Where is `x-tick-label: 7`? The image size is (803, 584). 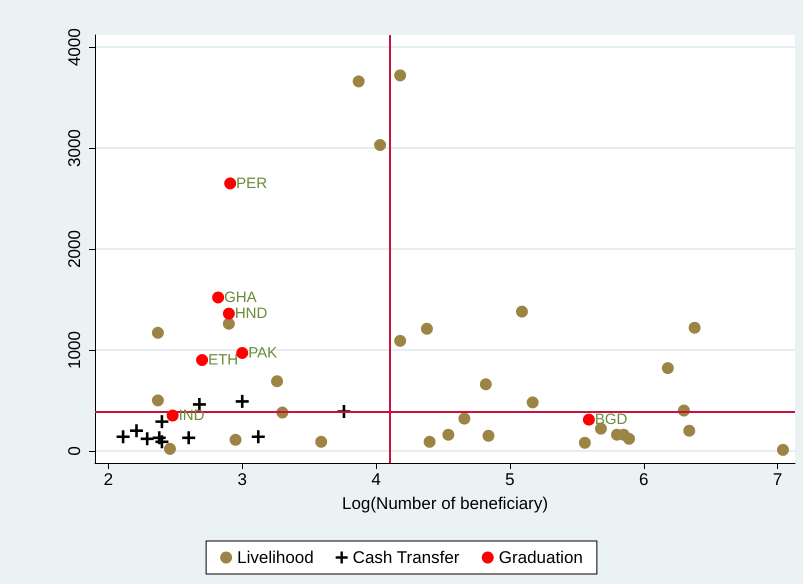 x-tick-label: 7 is located at coordinates (777, 479).